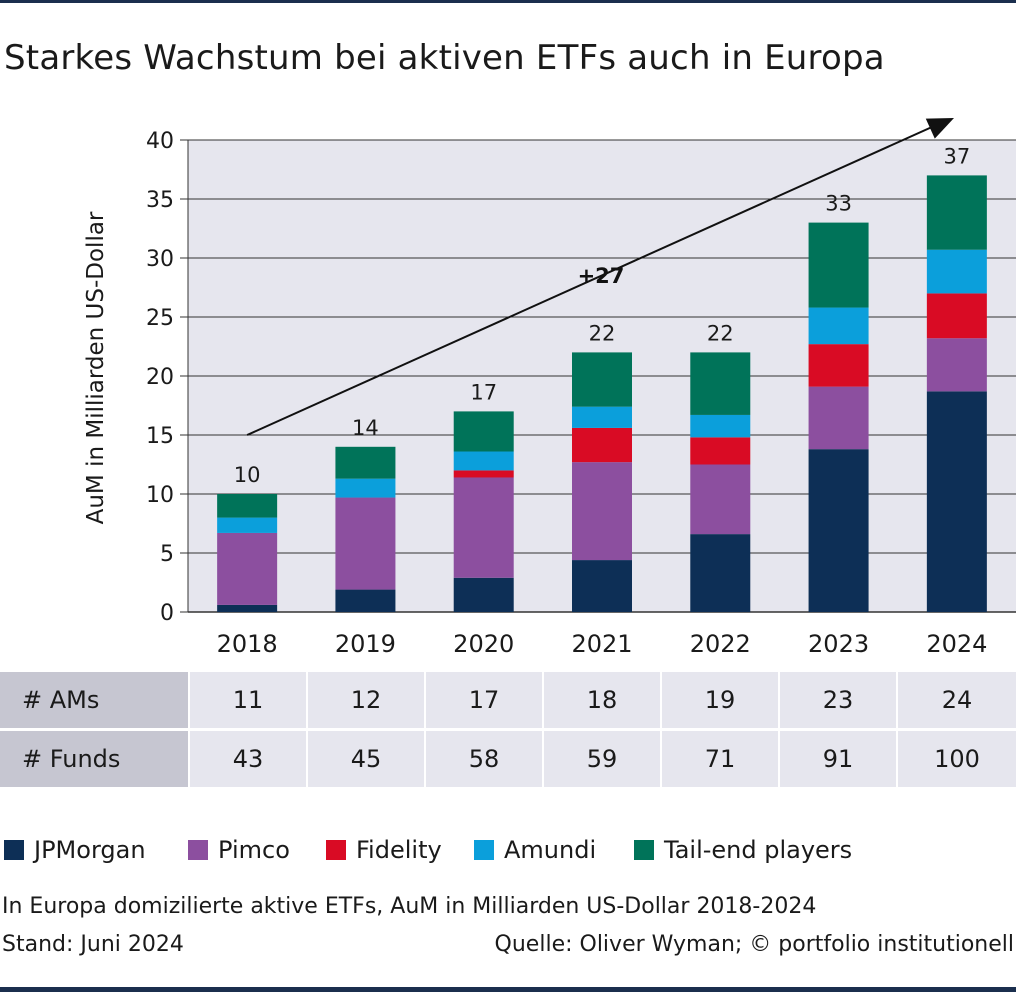  Describe the element at coordinates (508, 989) in the screenshot. I see `bottom-rule` at that location.